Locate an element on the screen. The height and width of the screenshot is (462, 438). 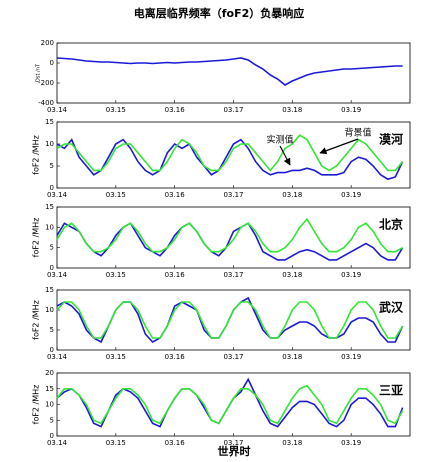
annotation: 实测值 is located at coordinates (279, 140).